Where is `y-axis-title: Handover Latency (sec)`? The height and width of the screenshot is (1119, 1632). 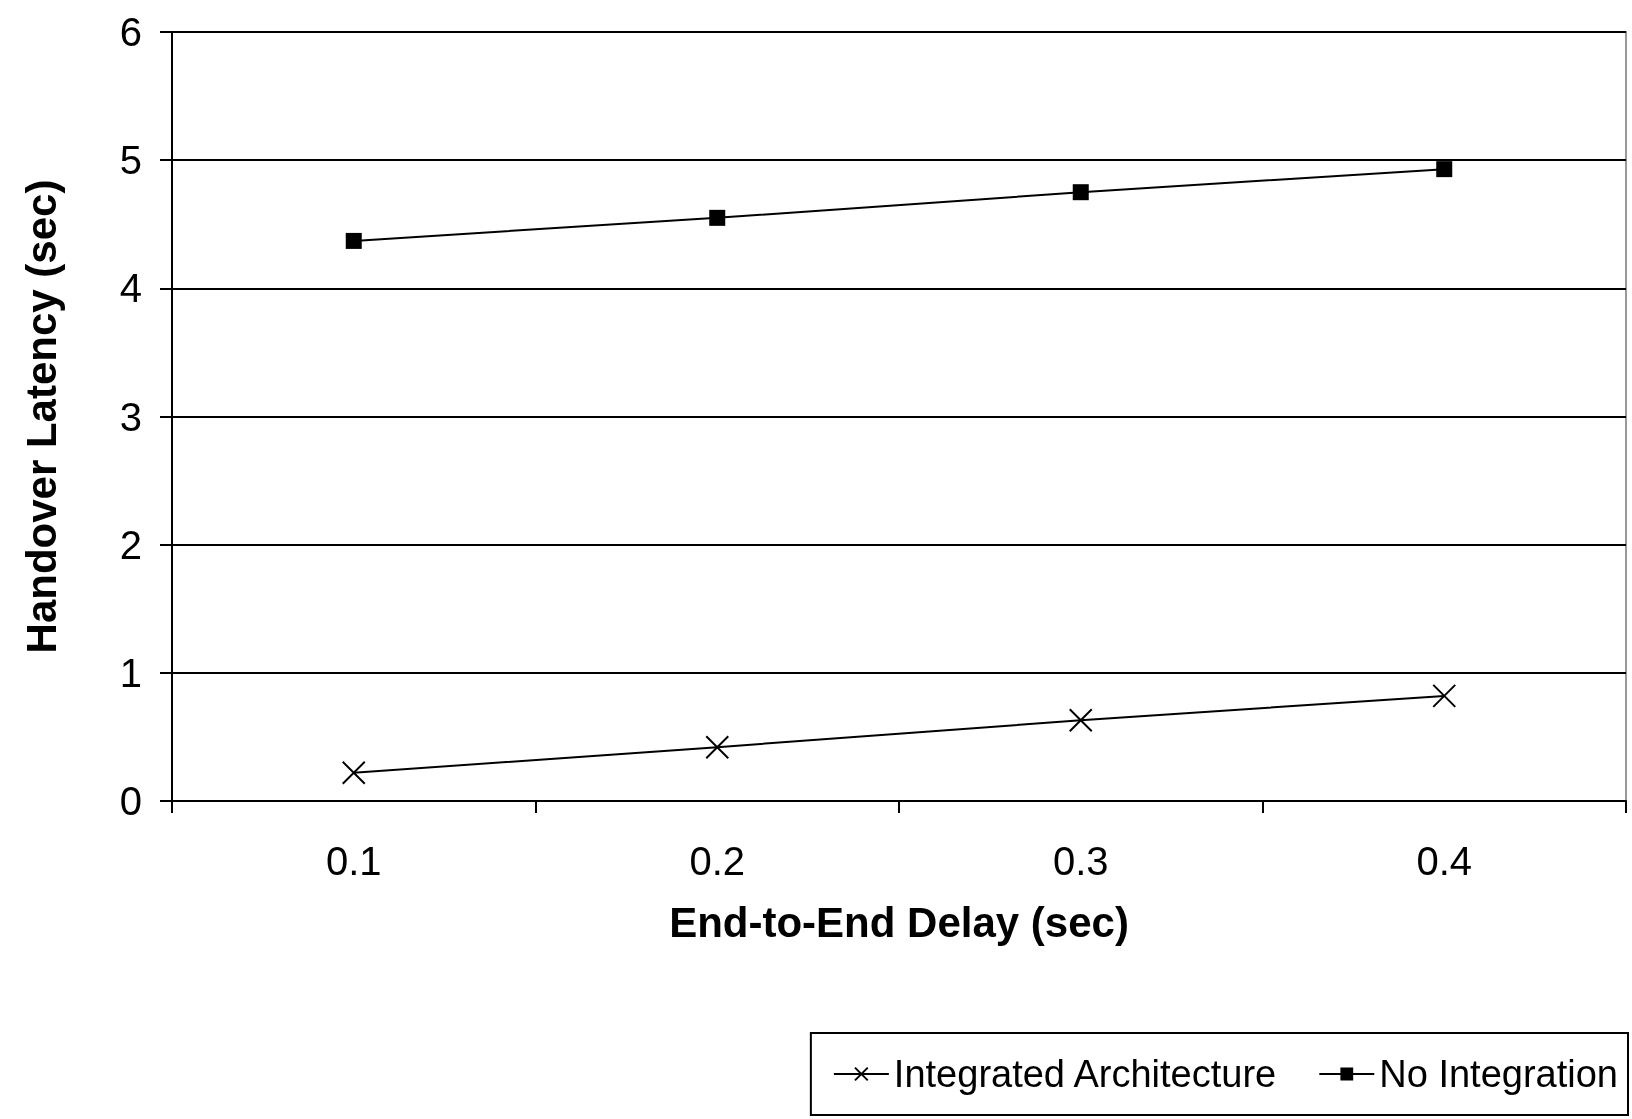
y-axis-title: Handover Latency (sec) is located at coordinates (41, 416).